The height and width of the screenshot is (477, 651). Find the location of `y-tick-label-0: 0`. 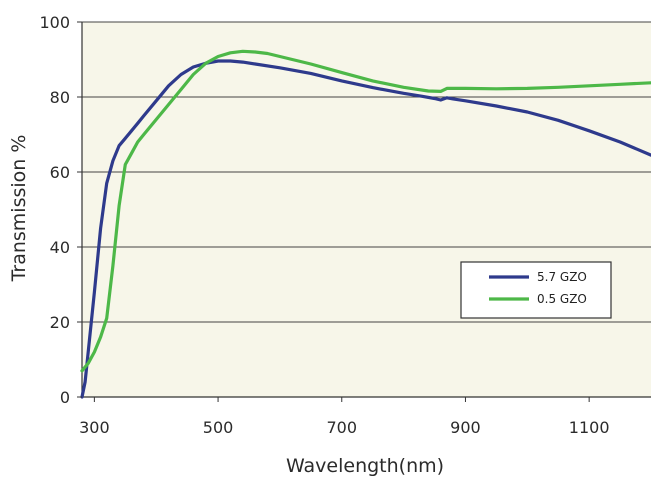

y-tick-label-0: 0 is located at coordinates (65, 397).